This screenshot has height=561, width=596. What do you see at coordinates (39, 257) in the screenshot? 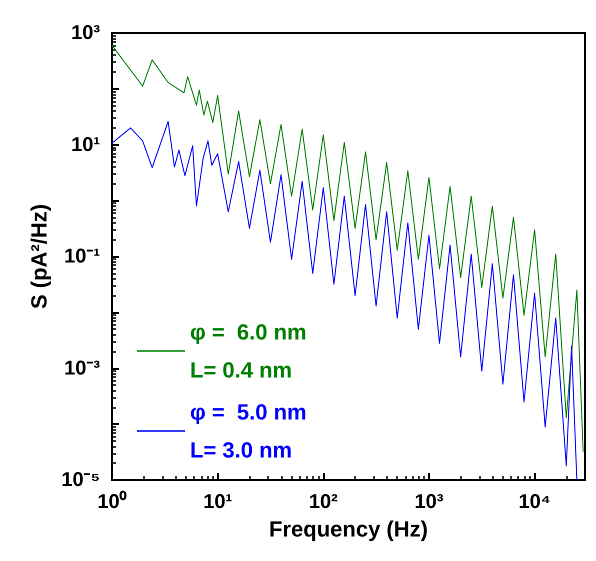
I see `y-axis-title: S (pA²/Hz)` at bounding box center [39, 257].